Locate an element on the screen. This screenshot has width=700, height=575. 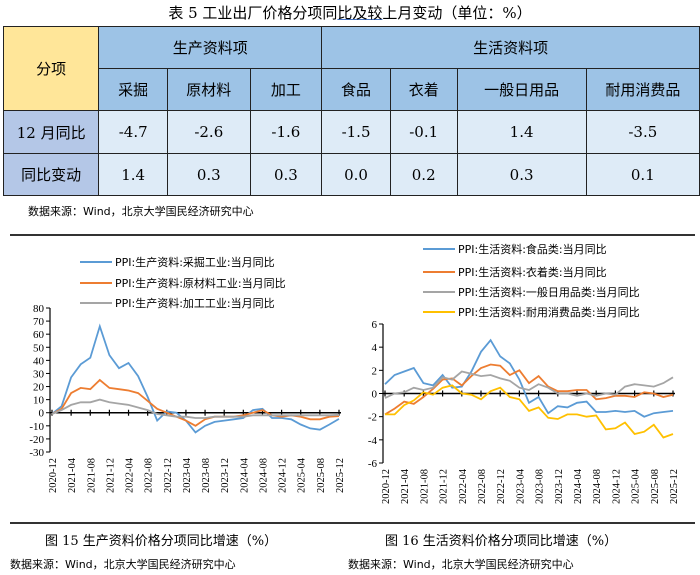
table-cell: -4.7 is located at coordinates (133, 132).